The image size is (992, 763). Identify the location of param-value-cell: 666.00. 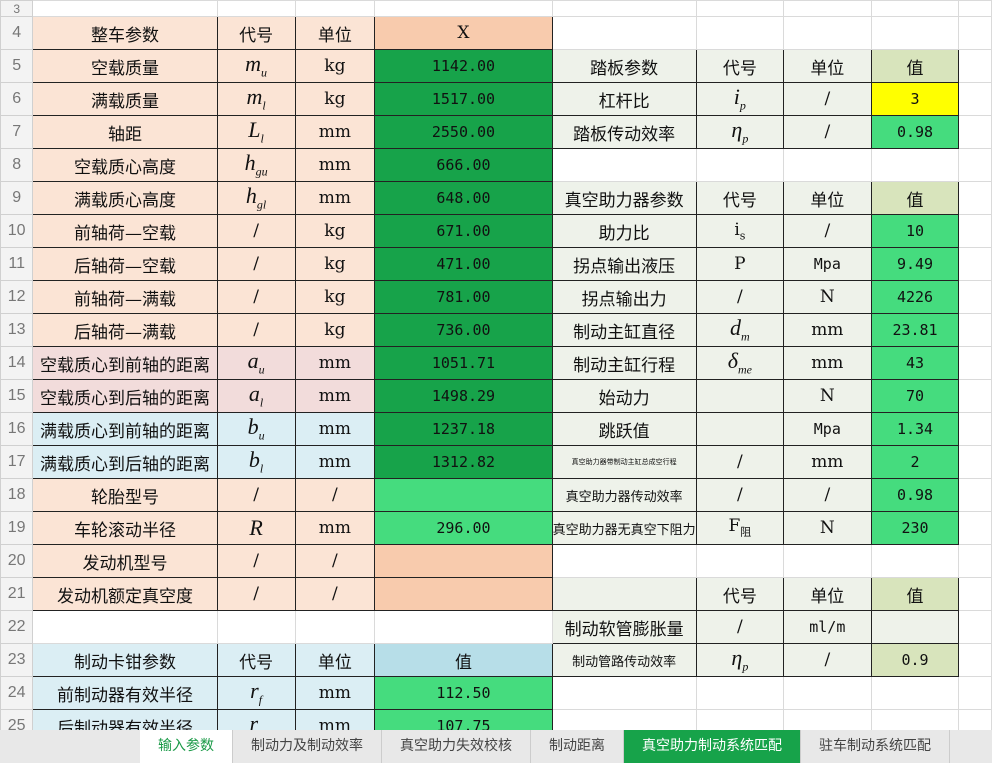
(463, 165).